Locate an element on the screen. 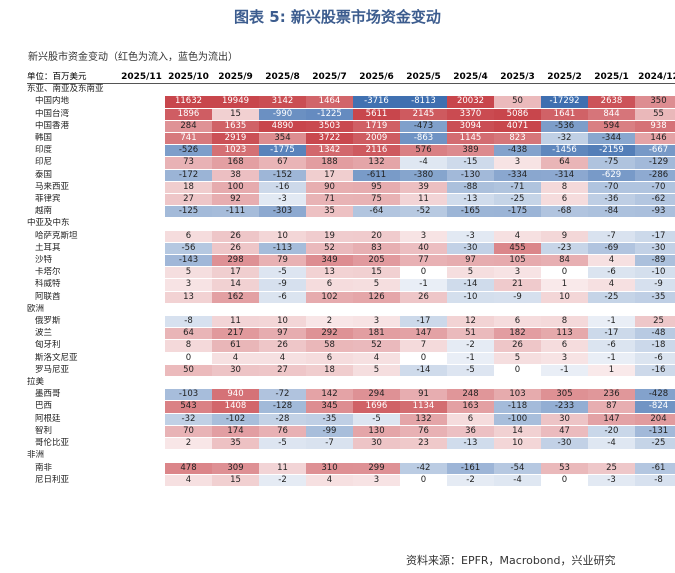  flow-cell: 182 is located at coordinates (517, 334).